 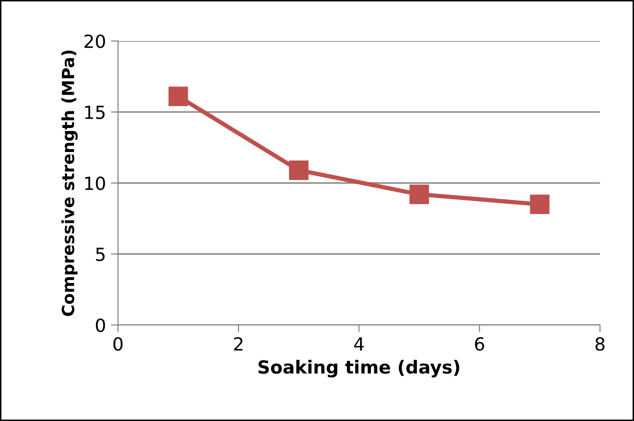 I want to click on x-tick-label: 2, so click(x=238, y=344).